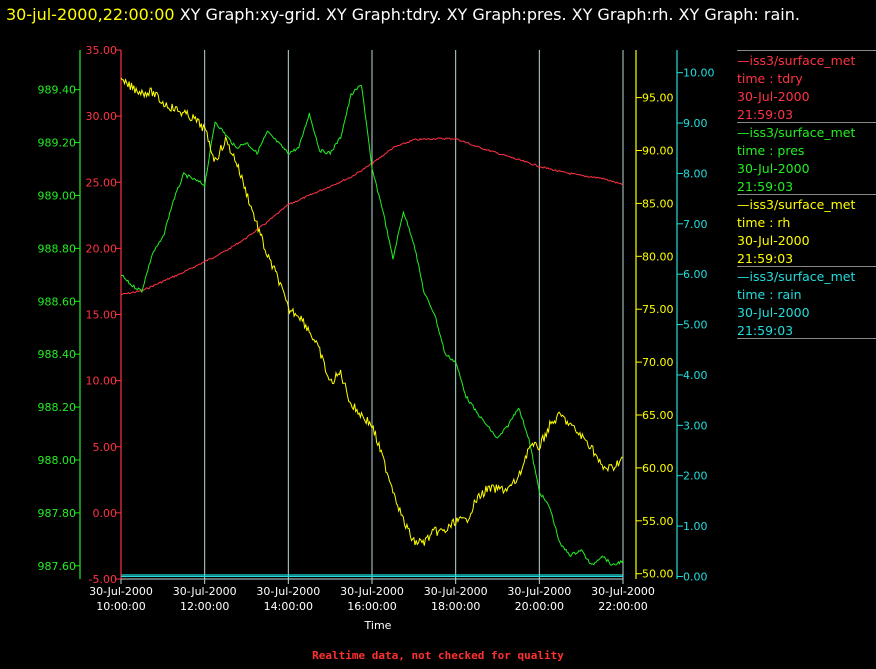  I want to click on rh-tick-label: 85.00, so click(658, 203).